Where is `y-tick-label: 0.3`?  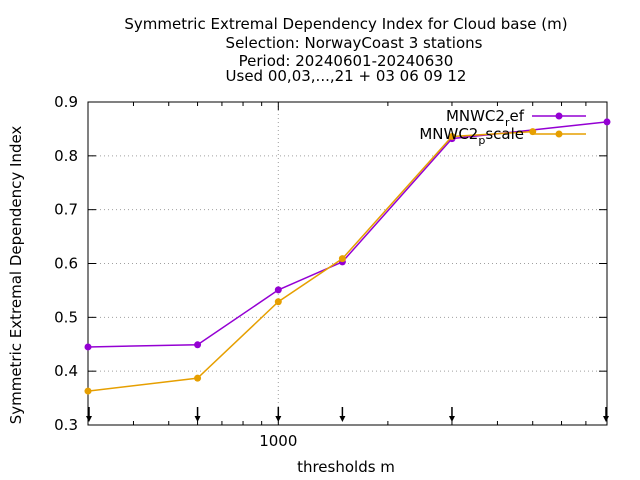 y-tick-label: 0.3 is located at coordinates (66, 425).